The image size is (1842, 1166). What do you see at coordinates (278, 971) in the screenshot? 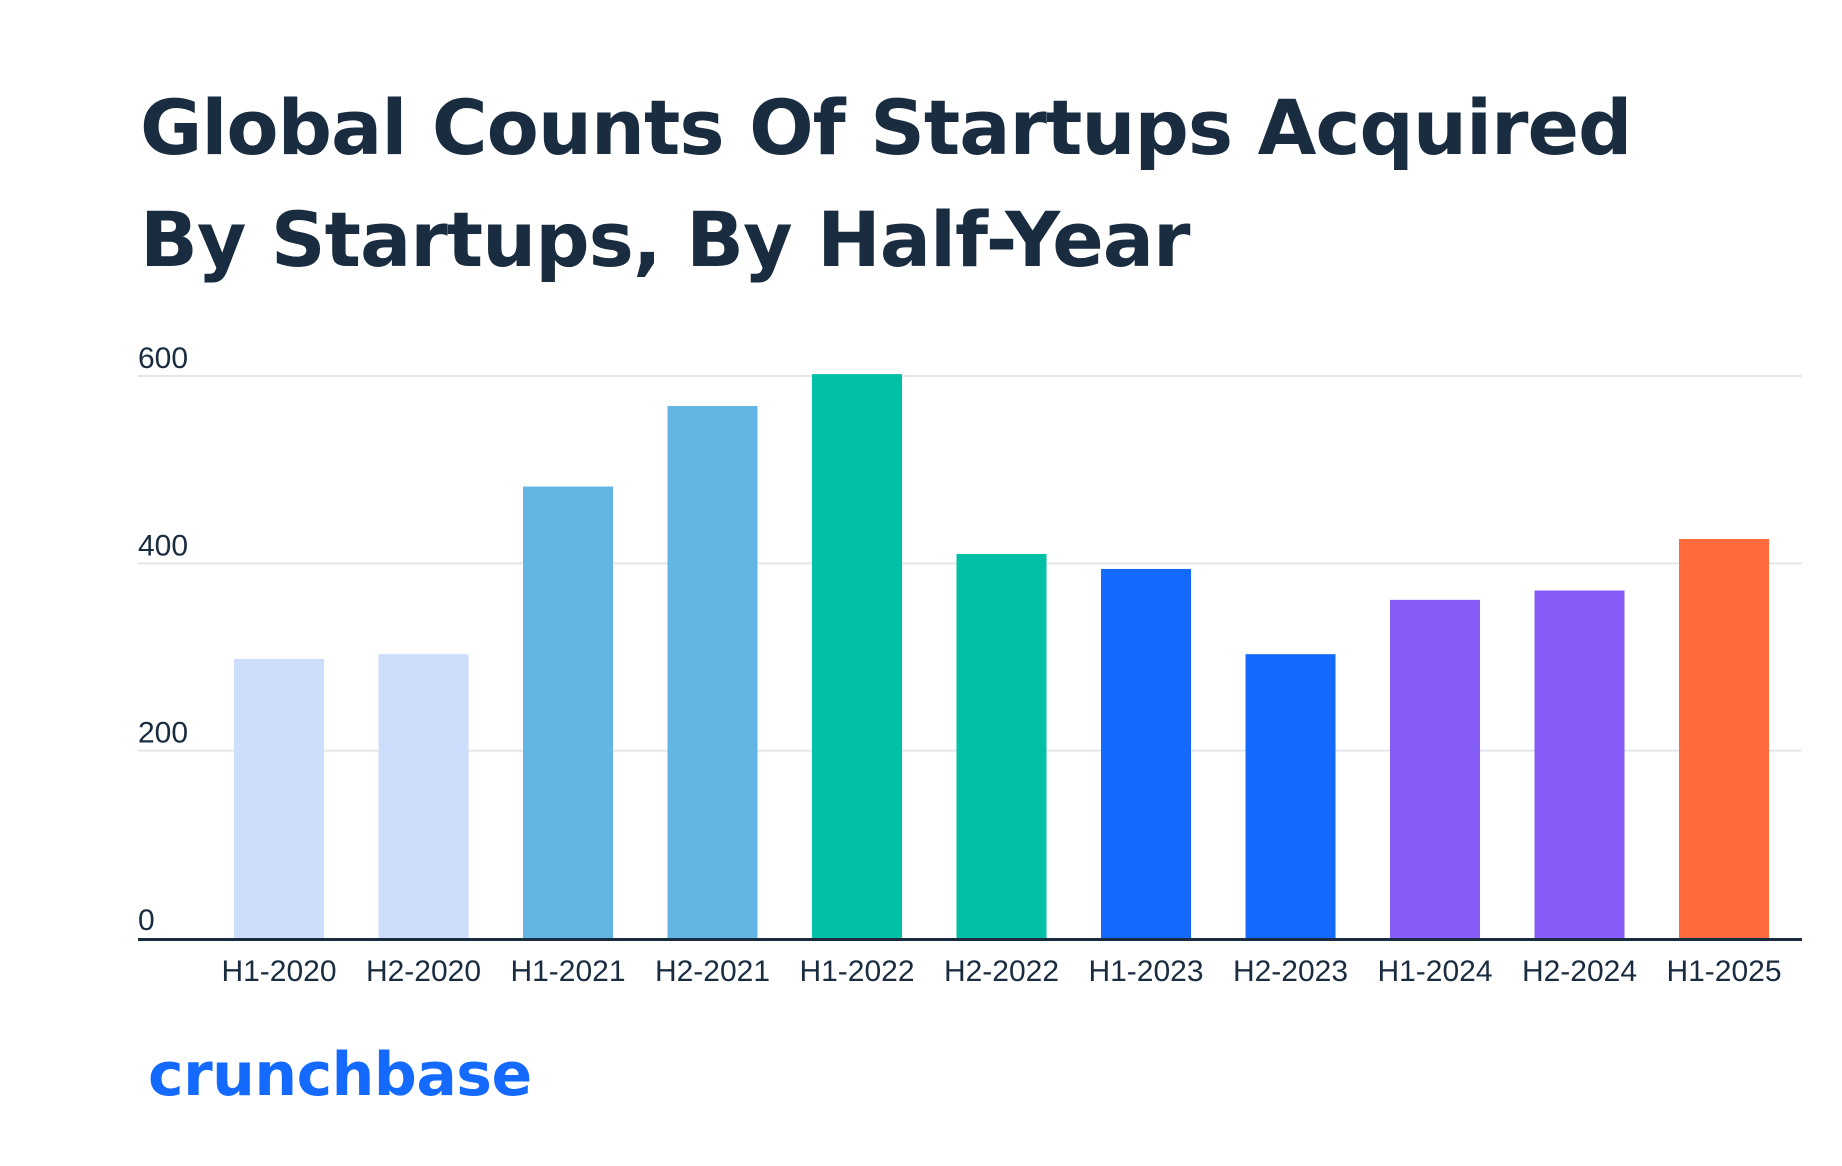
I see `x-tick-label-h1-2020: H1-2020` at bounding box center [278, 971].